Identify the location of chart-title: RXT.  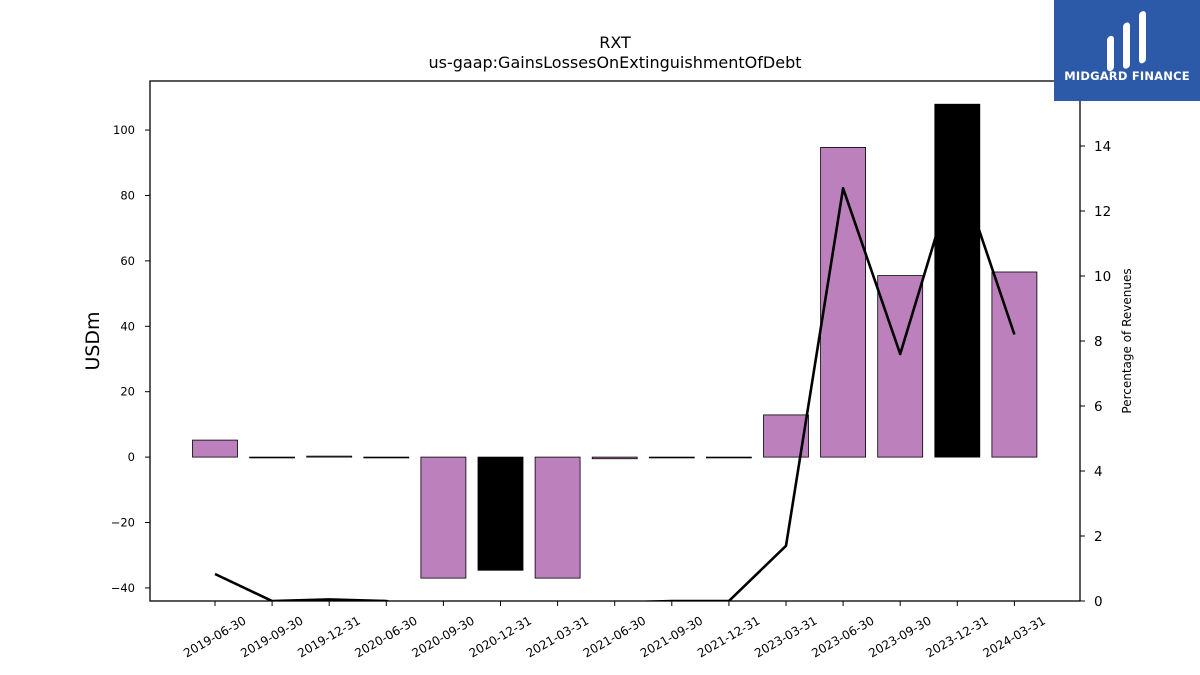
(615, 42).